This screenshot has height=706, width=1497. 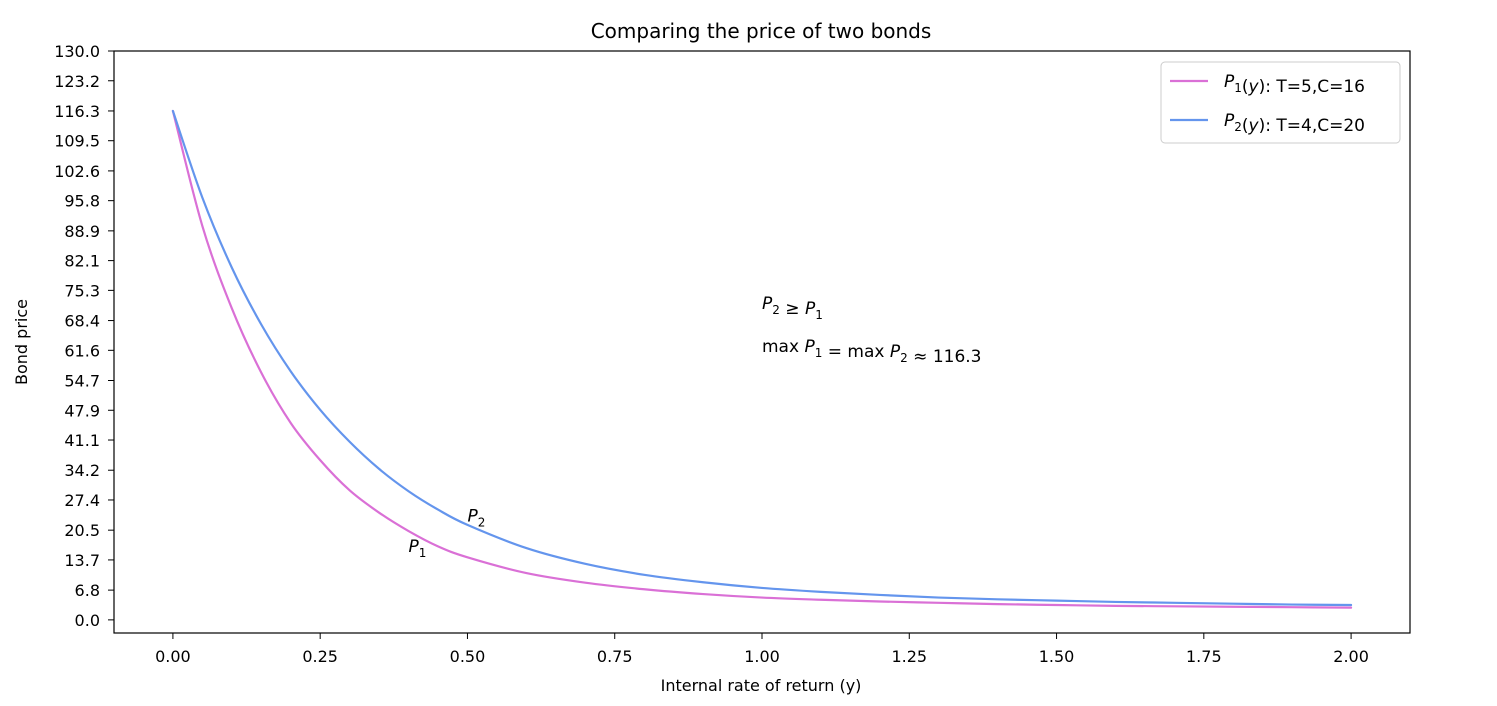 What do you see at coordinates (82, 201) in the screenshot?
I see `y-tick-label: 95.8` at bounding box center [82, 201].